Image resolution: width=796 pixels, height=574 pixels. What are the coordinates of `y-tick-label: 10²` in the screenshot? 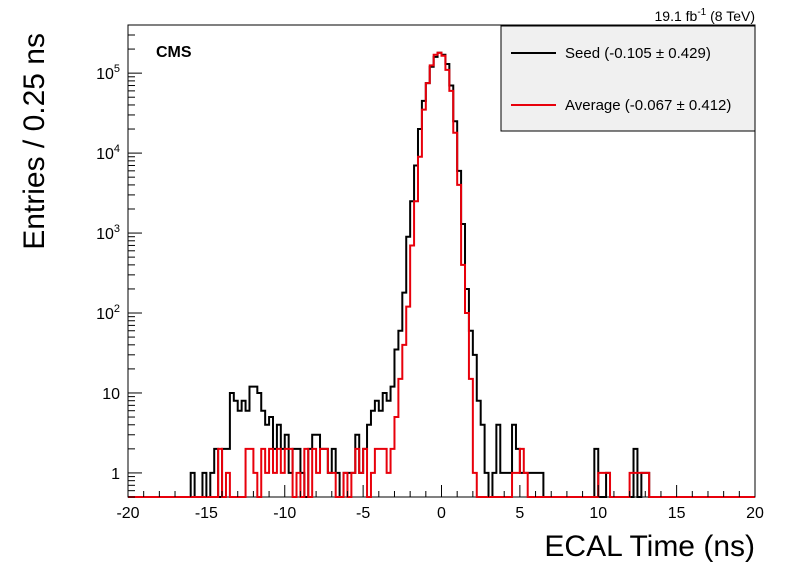 It's located at (108, 313).